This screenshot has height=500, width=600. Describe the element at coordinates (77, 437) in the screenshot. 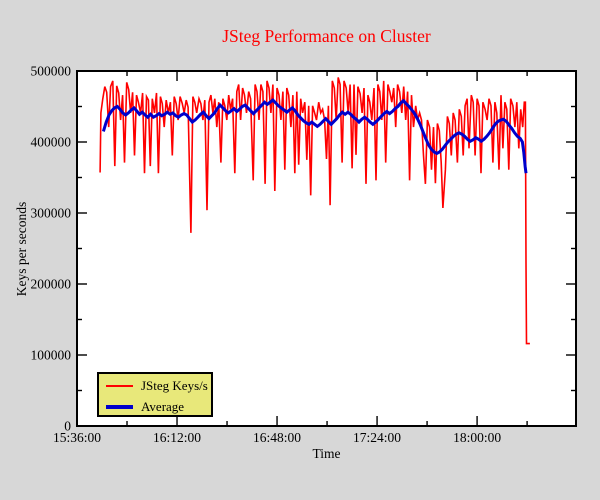

I see `x-tick-label: 15:36:00` at that location.